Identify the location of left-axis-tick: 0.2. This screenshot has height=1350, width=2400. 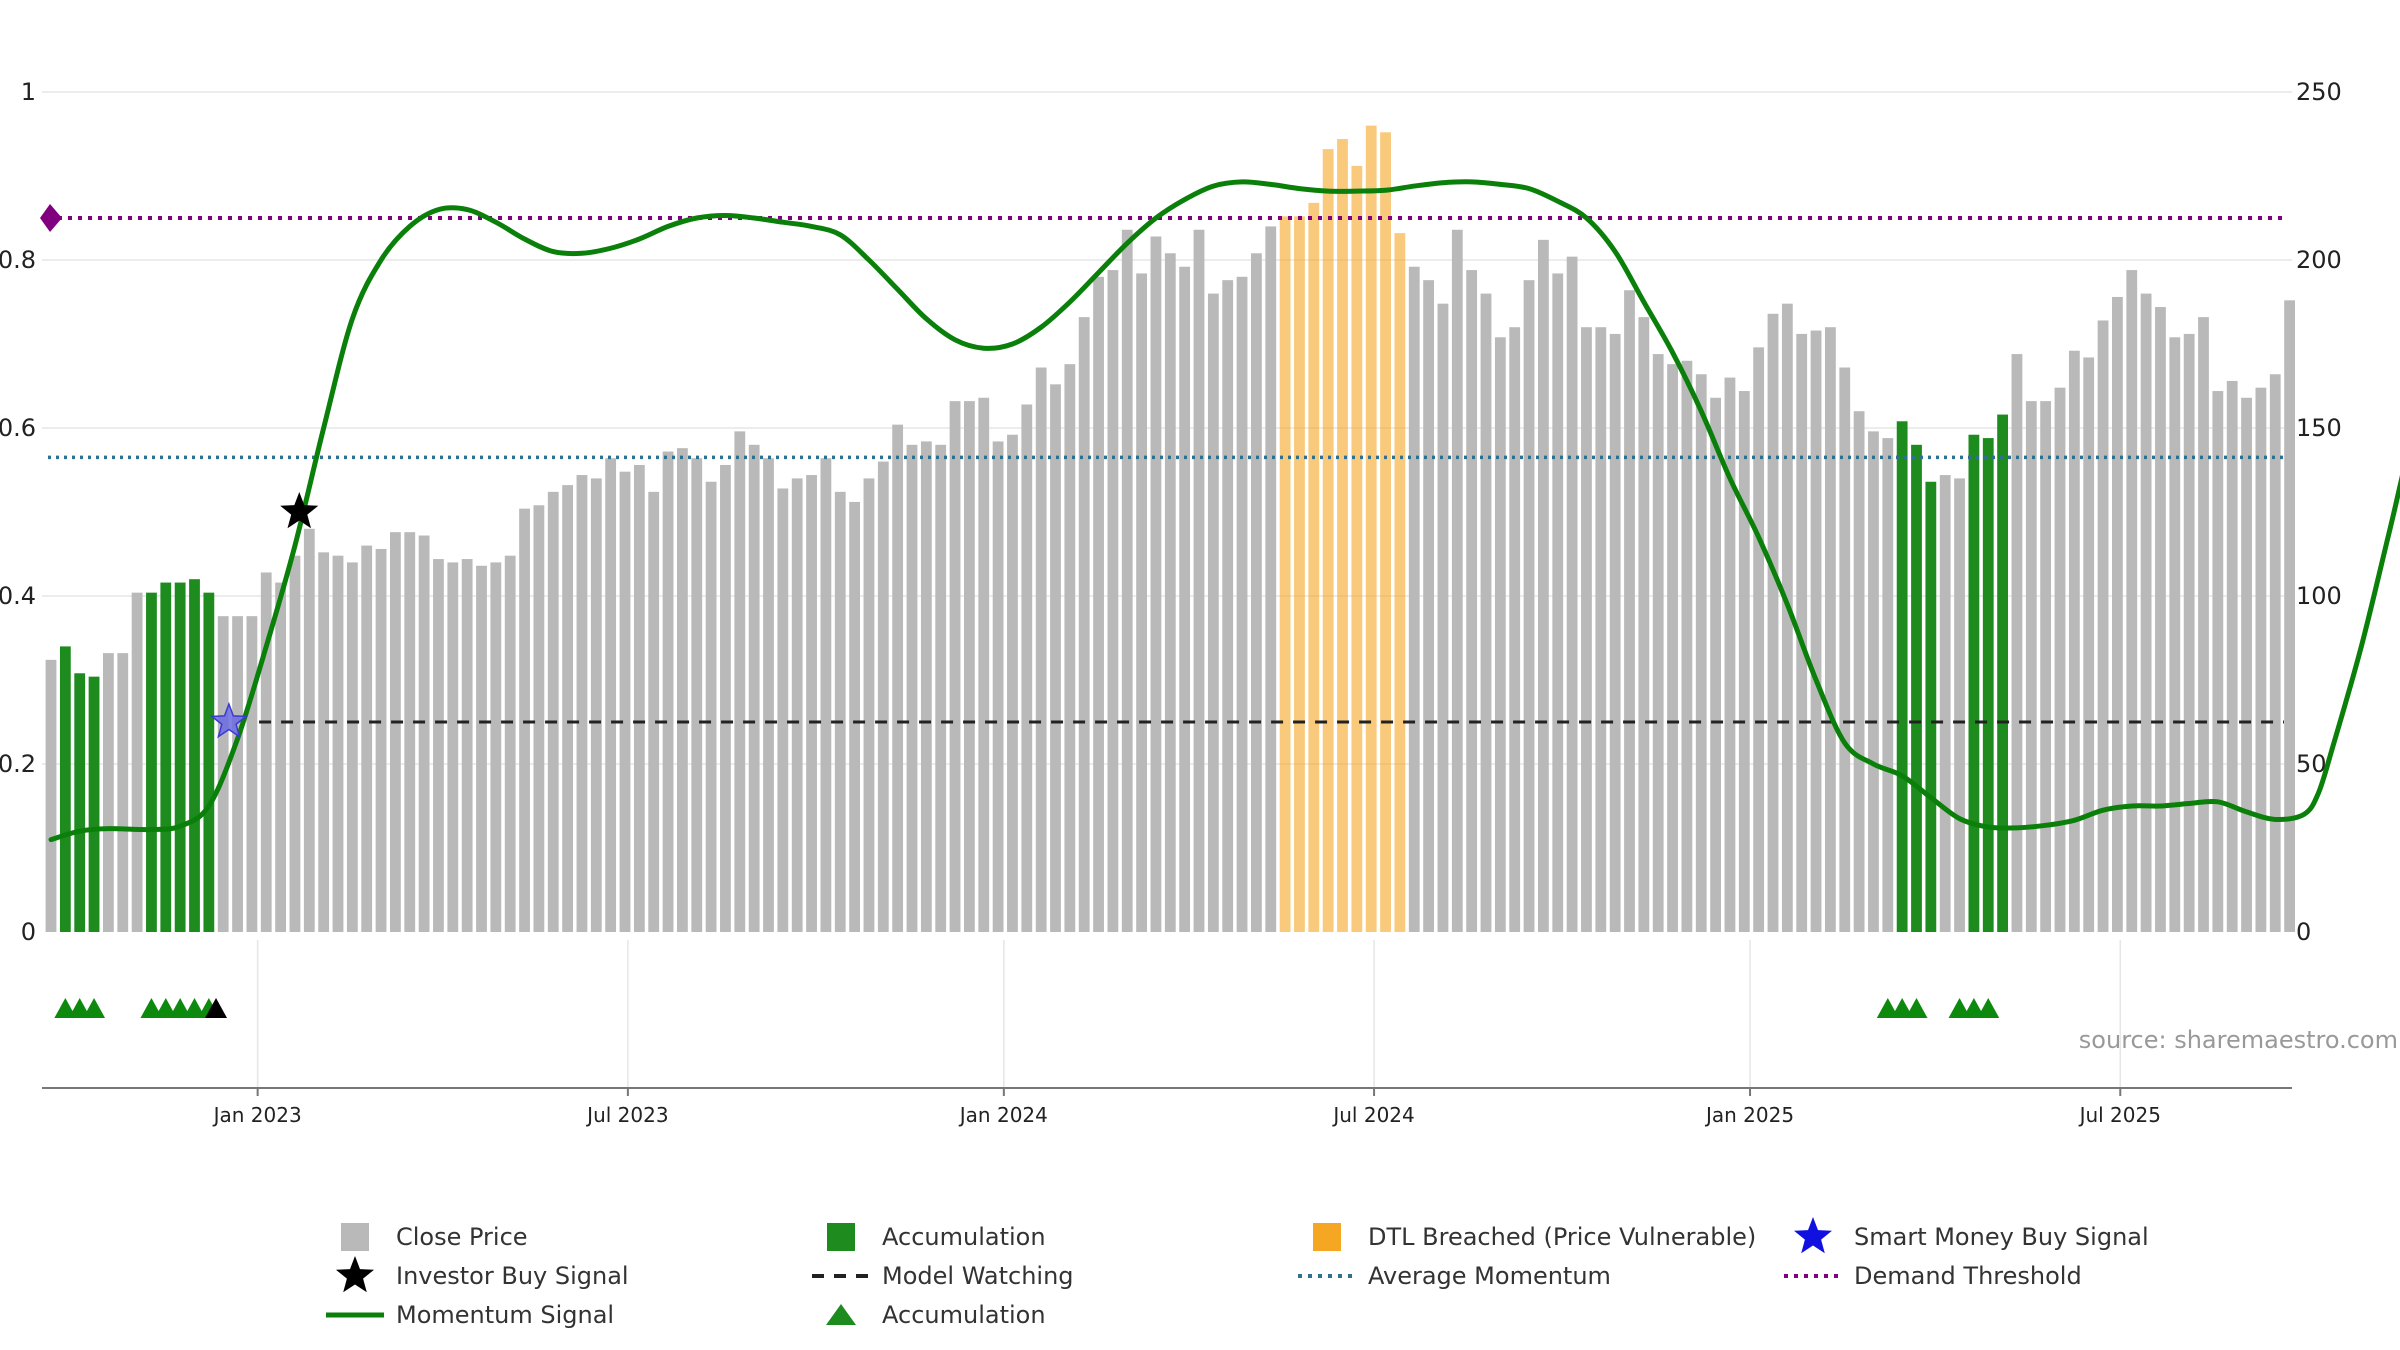
(18, 764).